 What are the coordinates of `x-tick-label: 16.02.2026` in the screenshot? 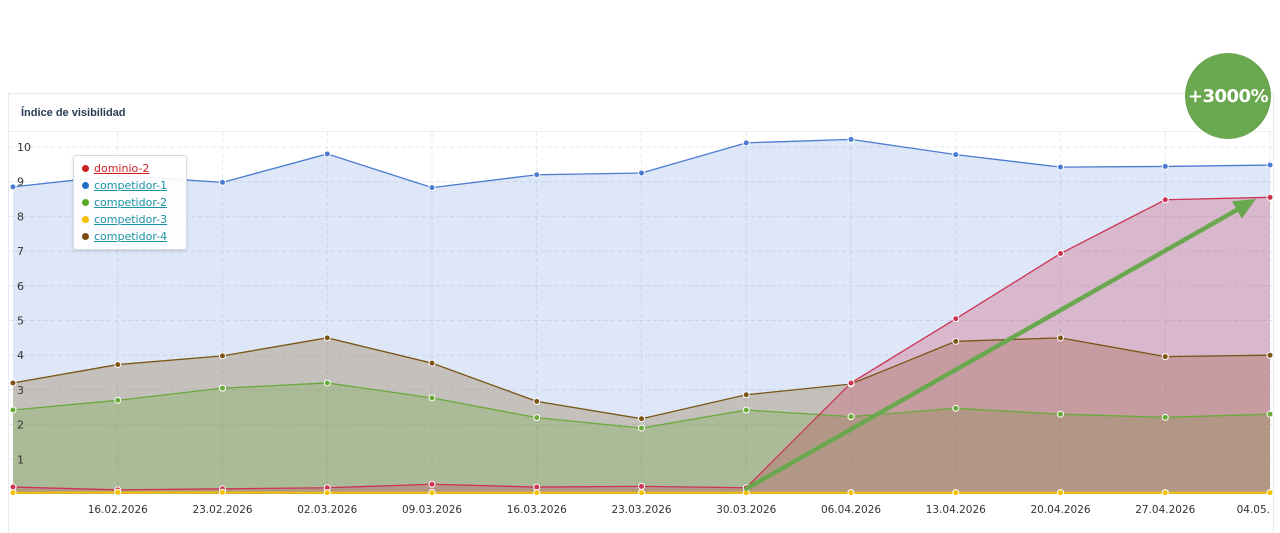 It's located at (118, 510).